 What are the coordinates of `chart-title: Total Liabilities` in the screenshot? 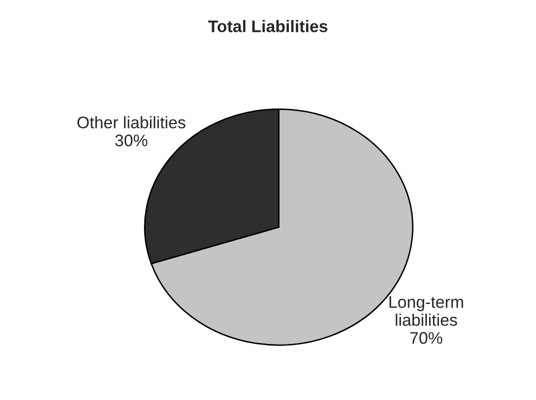 It's located at (268, 26).